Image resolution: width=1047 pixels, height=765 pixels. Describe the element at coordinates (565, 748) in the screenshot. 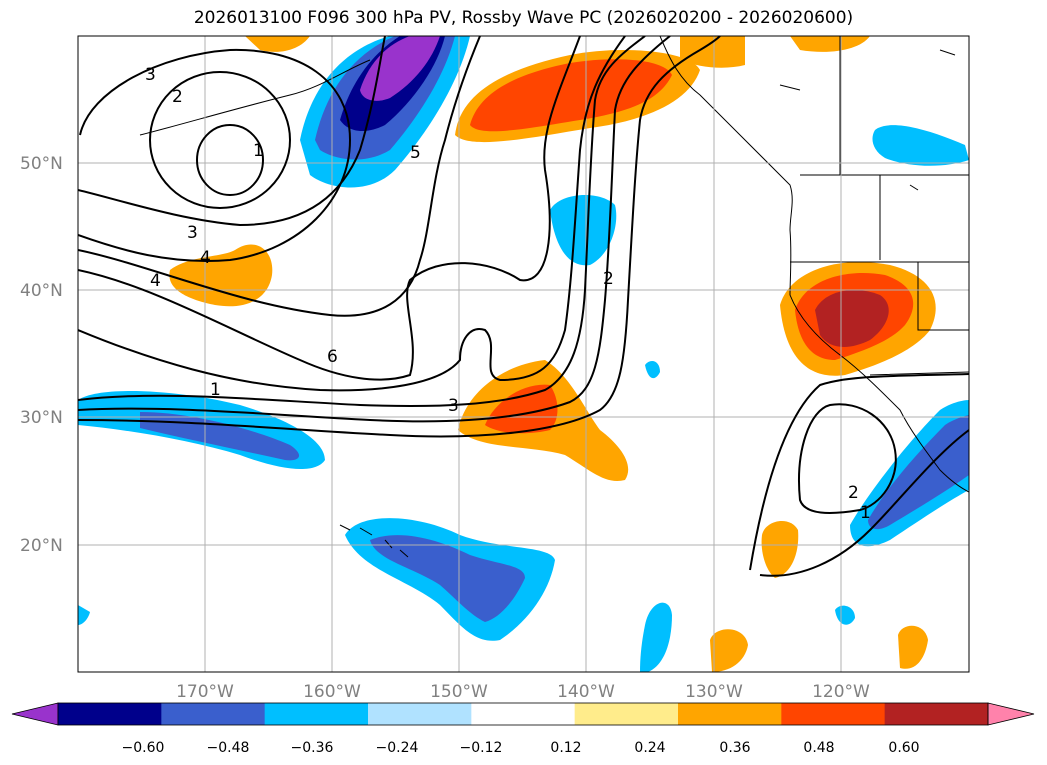

I see `colorbar-tick-label: 0.12` at that location.